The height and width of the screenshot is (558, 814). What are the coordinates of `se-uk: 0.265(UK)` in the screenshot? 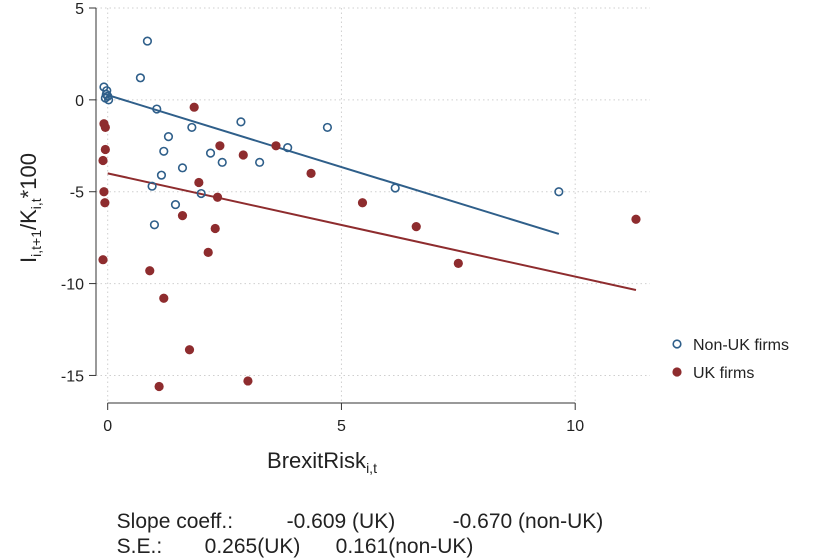 It's located at (252, 546).